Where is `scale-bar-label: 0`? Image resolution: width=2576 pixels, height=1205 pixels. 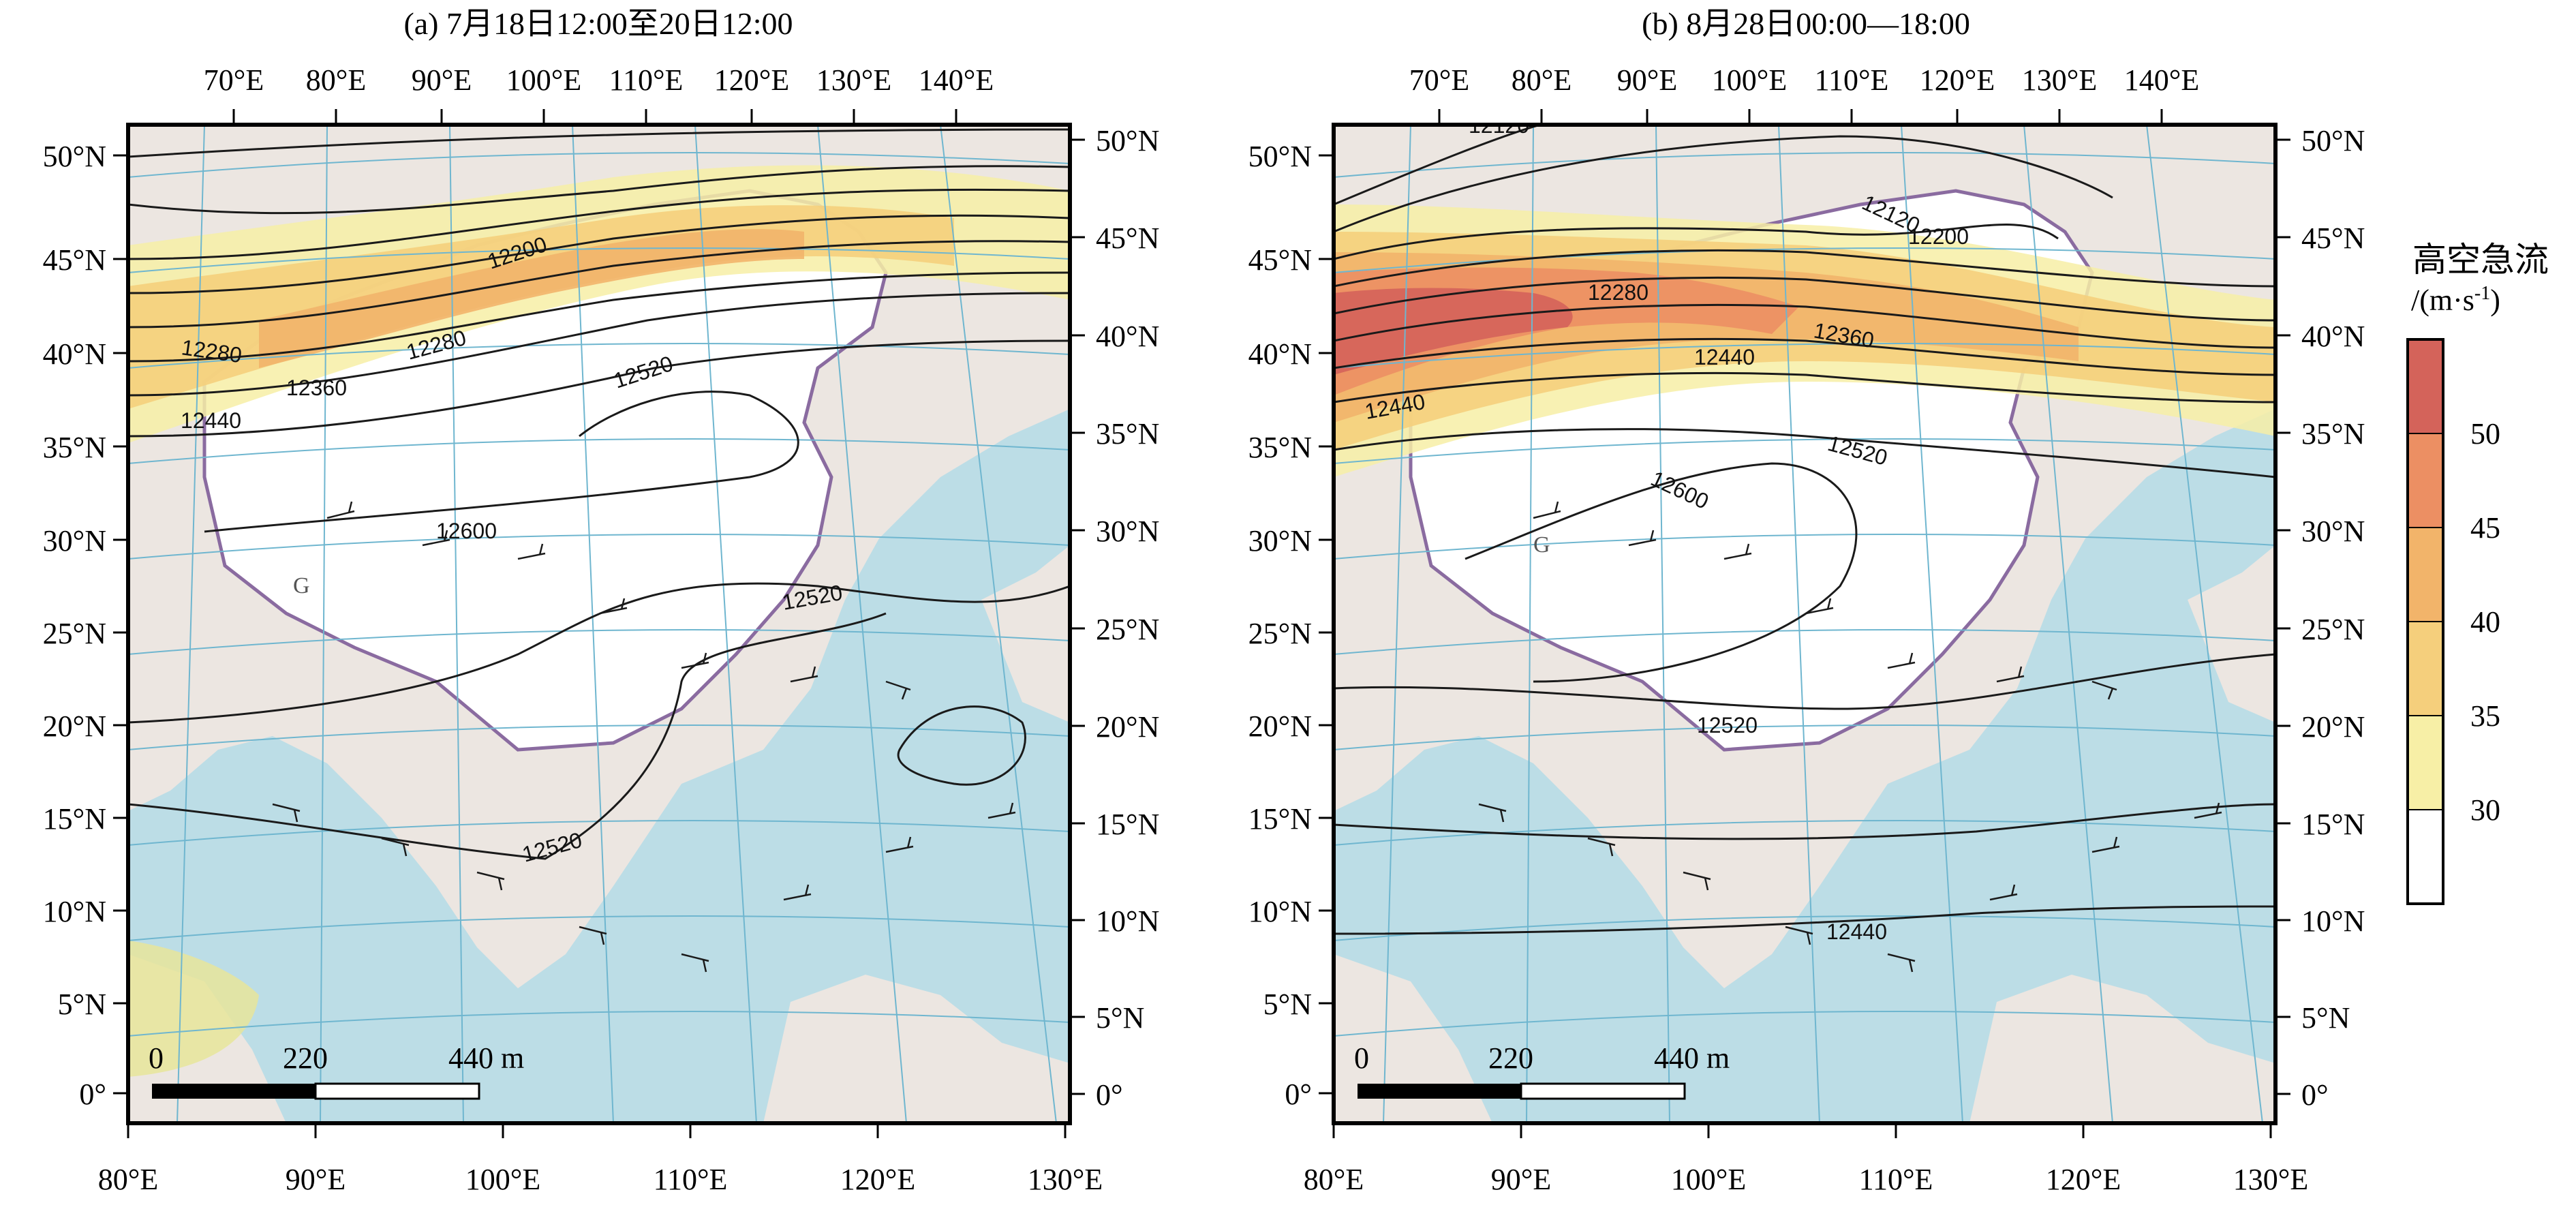
scale-bar-label: 0 is located at coordinates (156, 1058).